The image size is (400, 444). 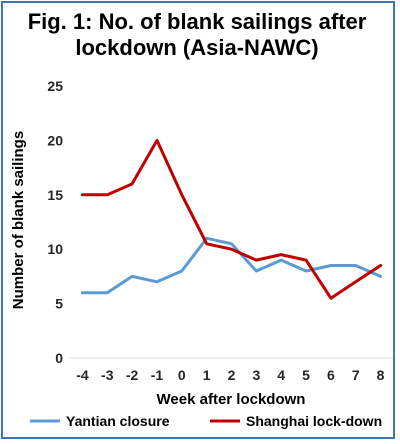 I want to click on x-tick-label: 3, so click(x=256, y=375).